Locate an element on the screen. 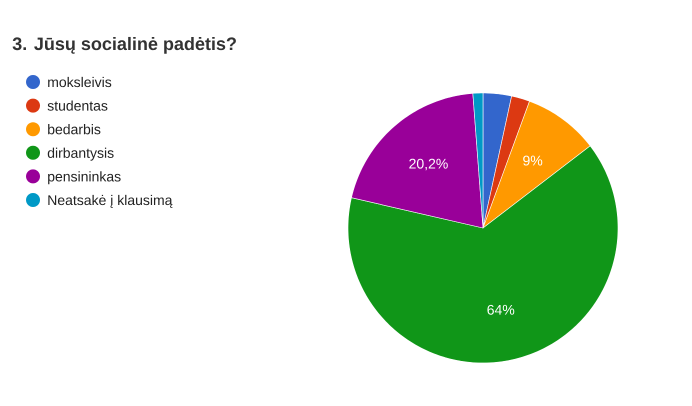 This screenshot has height=406, width=692. data-label: 20,2% is located at coordinates (428, 164).